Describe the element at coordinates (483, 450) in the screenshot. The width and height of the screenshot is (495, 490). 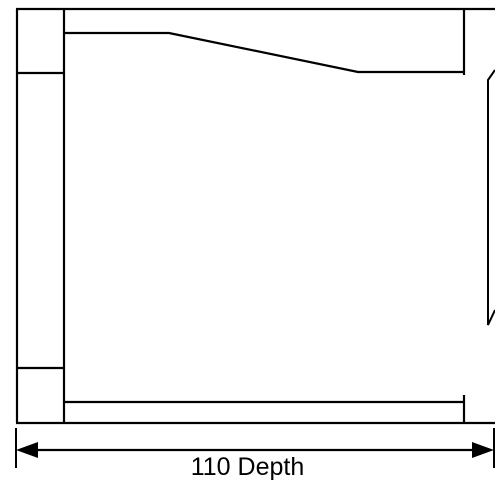
I see `dimension-arrow-right` at that location.